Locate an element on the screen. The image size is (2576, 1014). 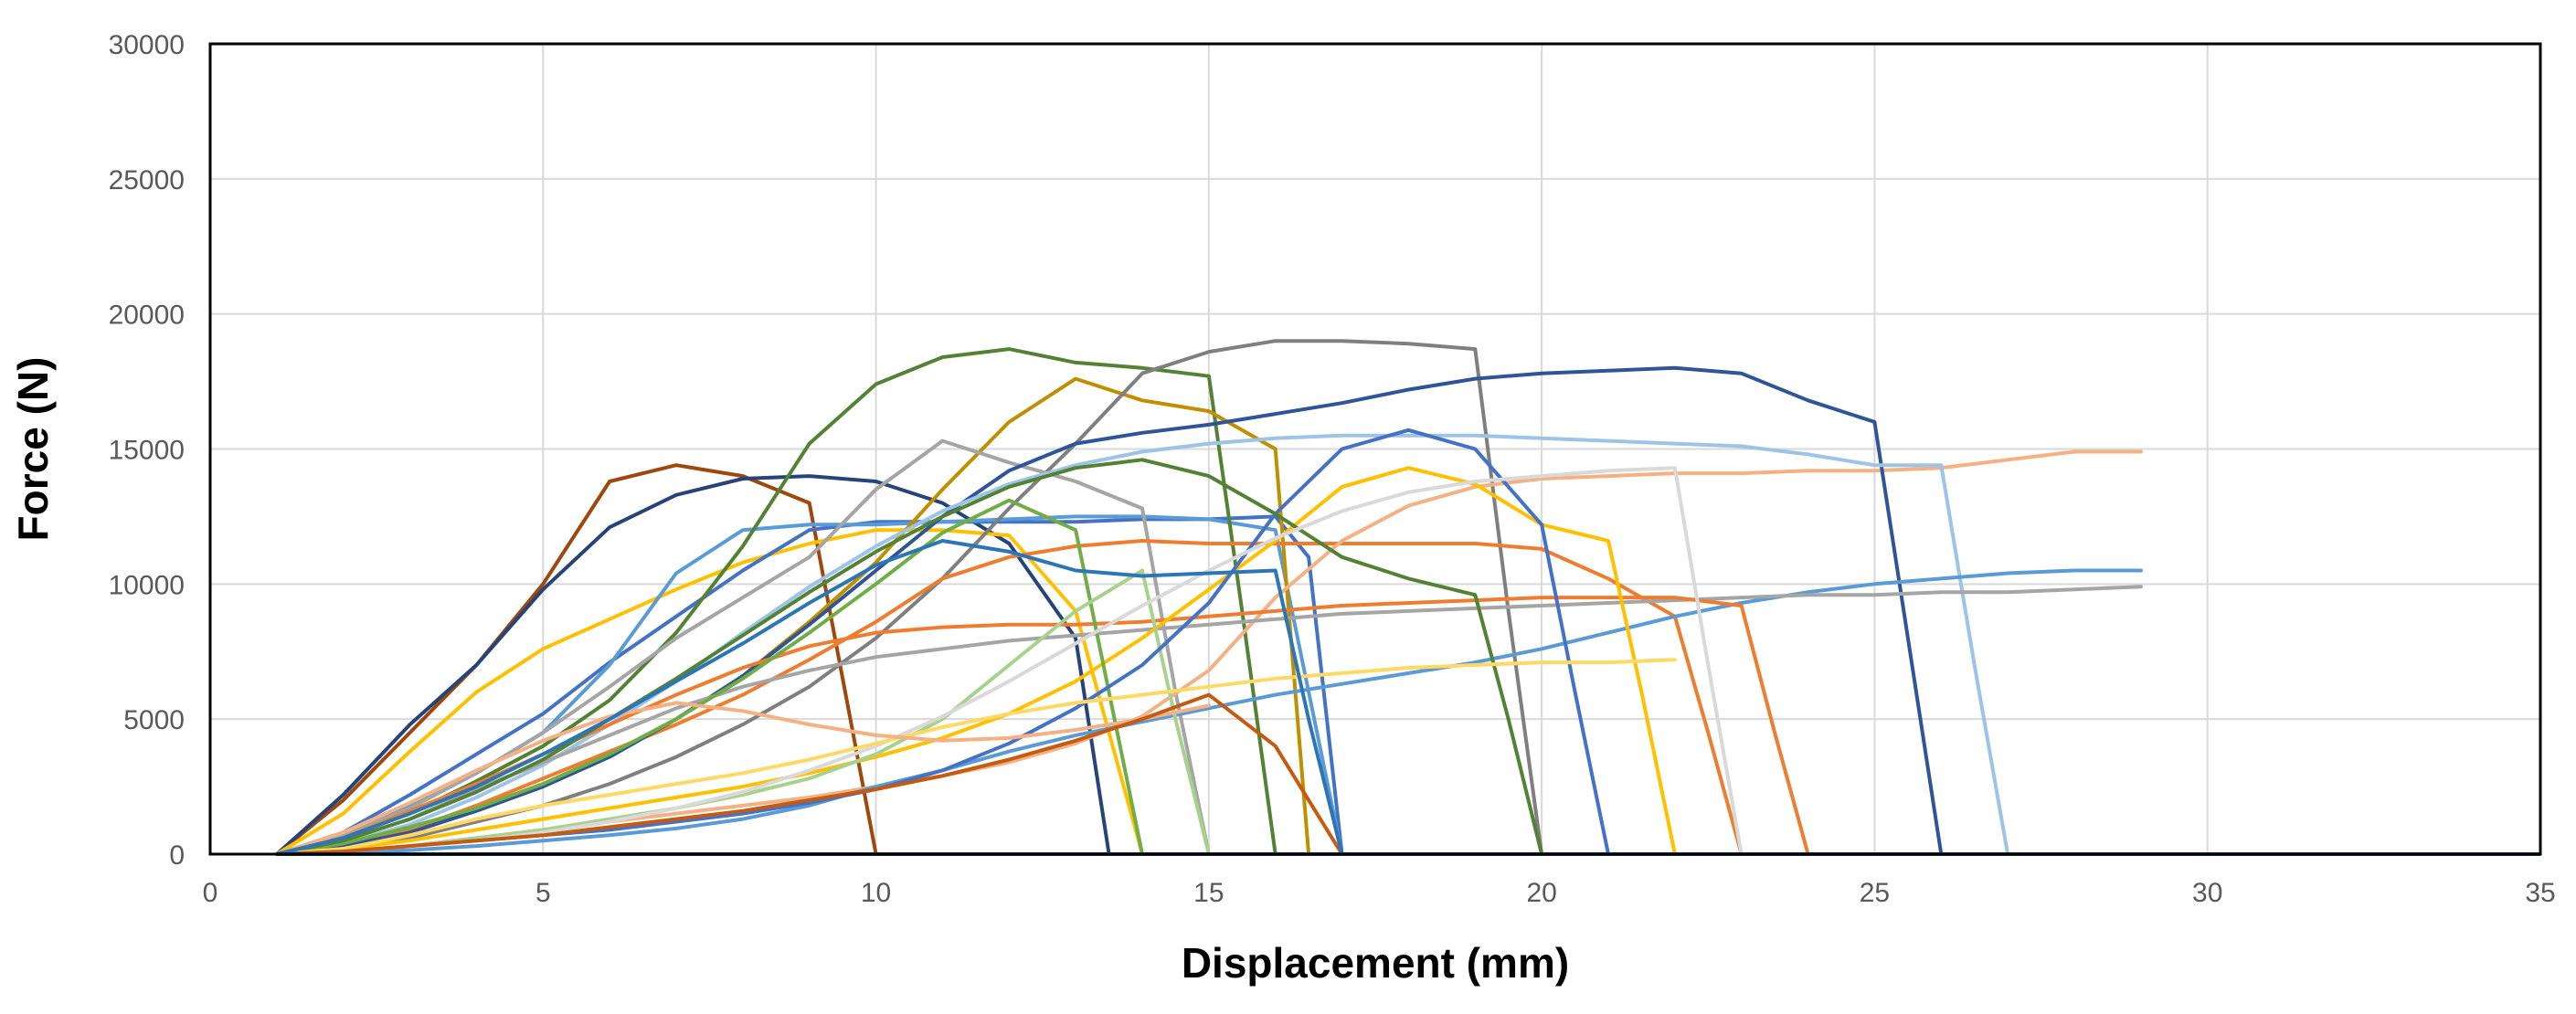
y-tick-label: 5000 is located at coordinates (154, 720).